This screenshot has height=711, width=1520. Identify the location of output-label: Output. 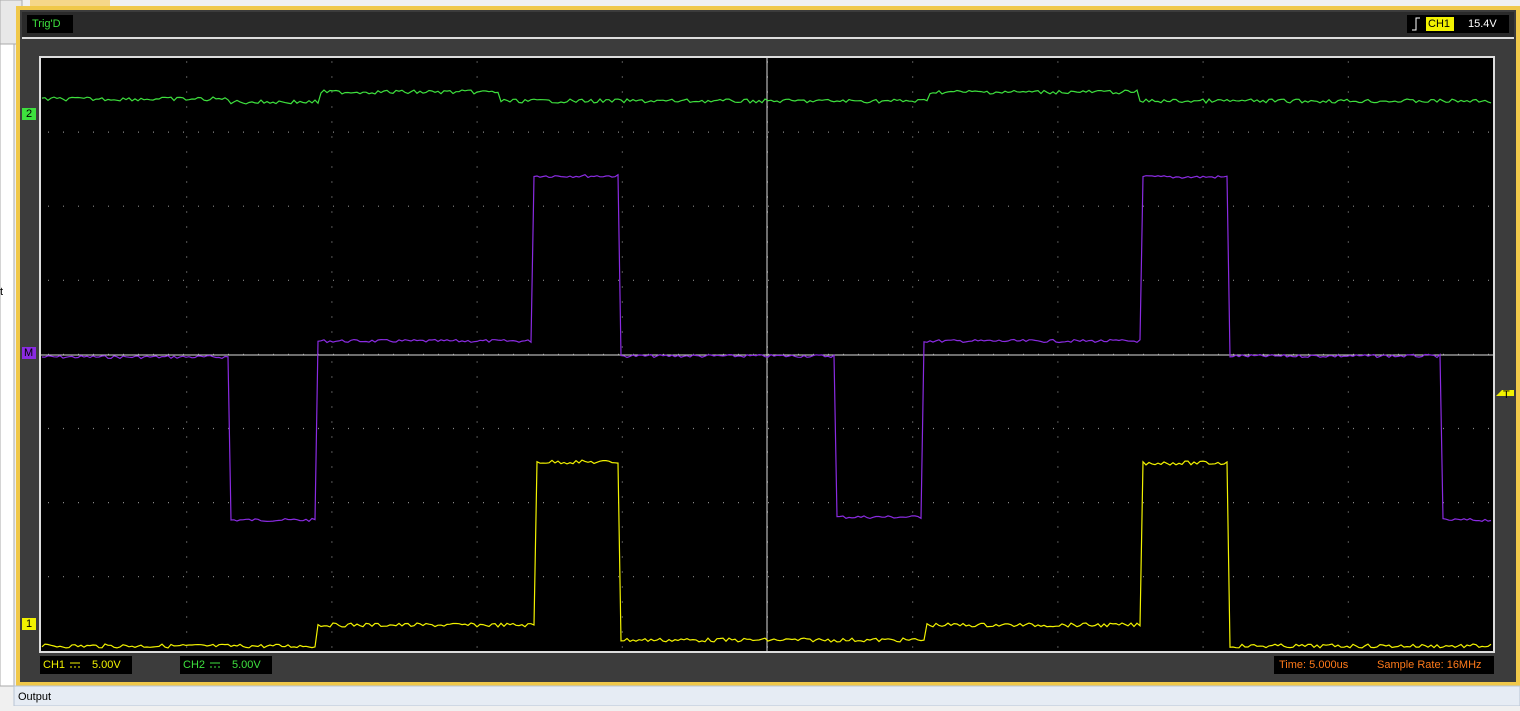
(34, 697).